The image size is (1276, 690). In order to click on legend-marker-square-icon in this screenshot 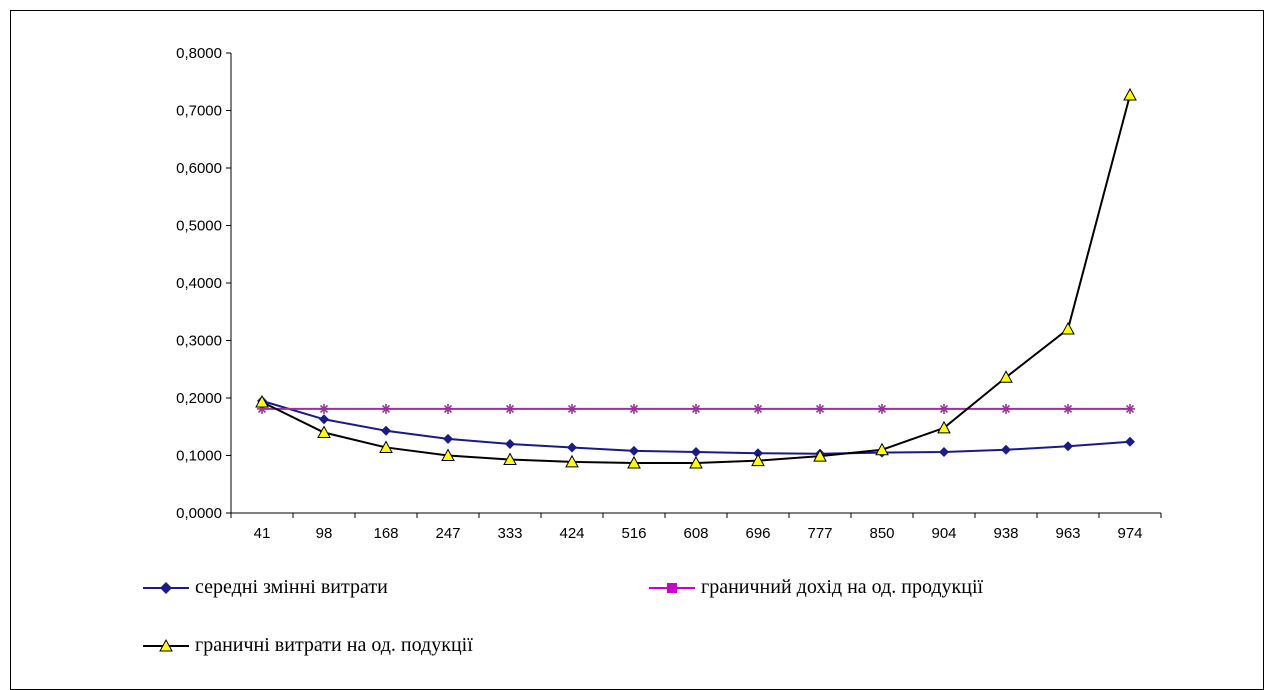, I will do `click(672, 587)`.